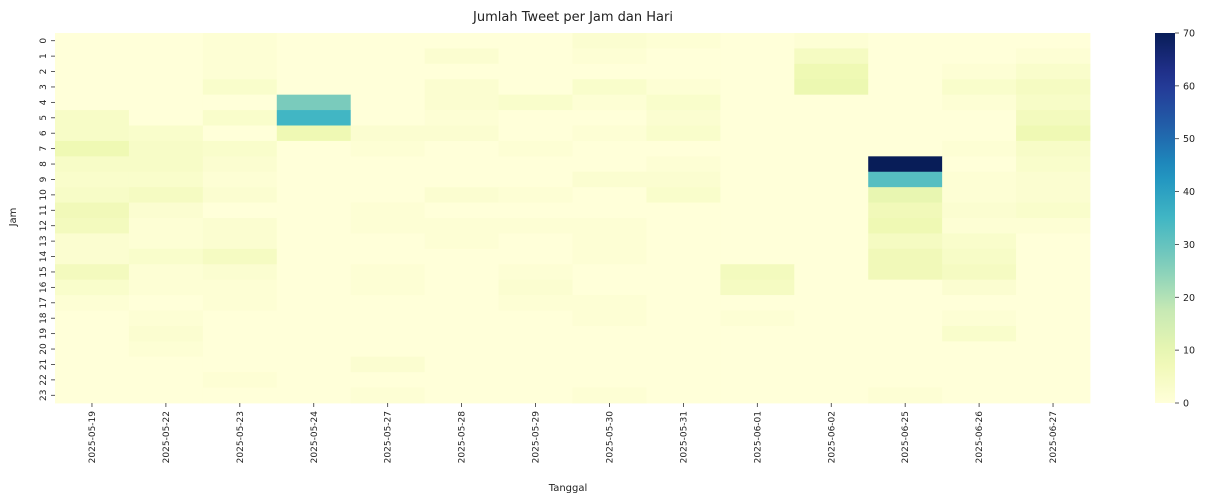 This screenshot has height=499, width=1208. Describe the element at coordinates (44, 133) in the screenshot. I see `y-tick-label: 6` at that location.